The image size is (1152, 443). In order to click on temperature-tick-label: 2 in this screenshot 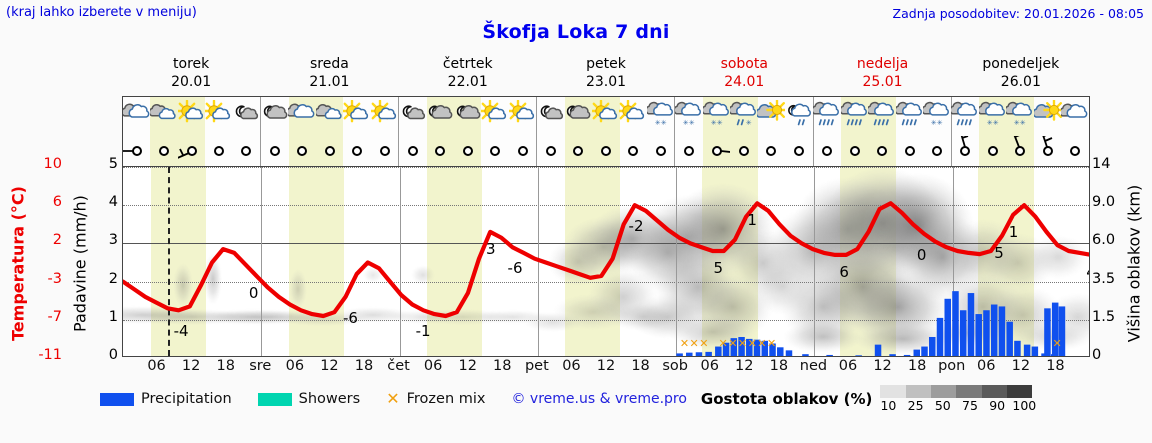, I will do `click(57, 240)`.